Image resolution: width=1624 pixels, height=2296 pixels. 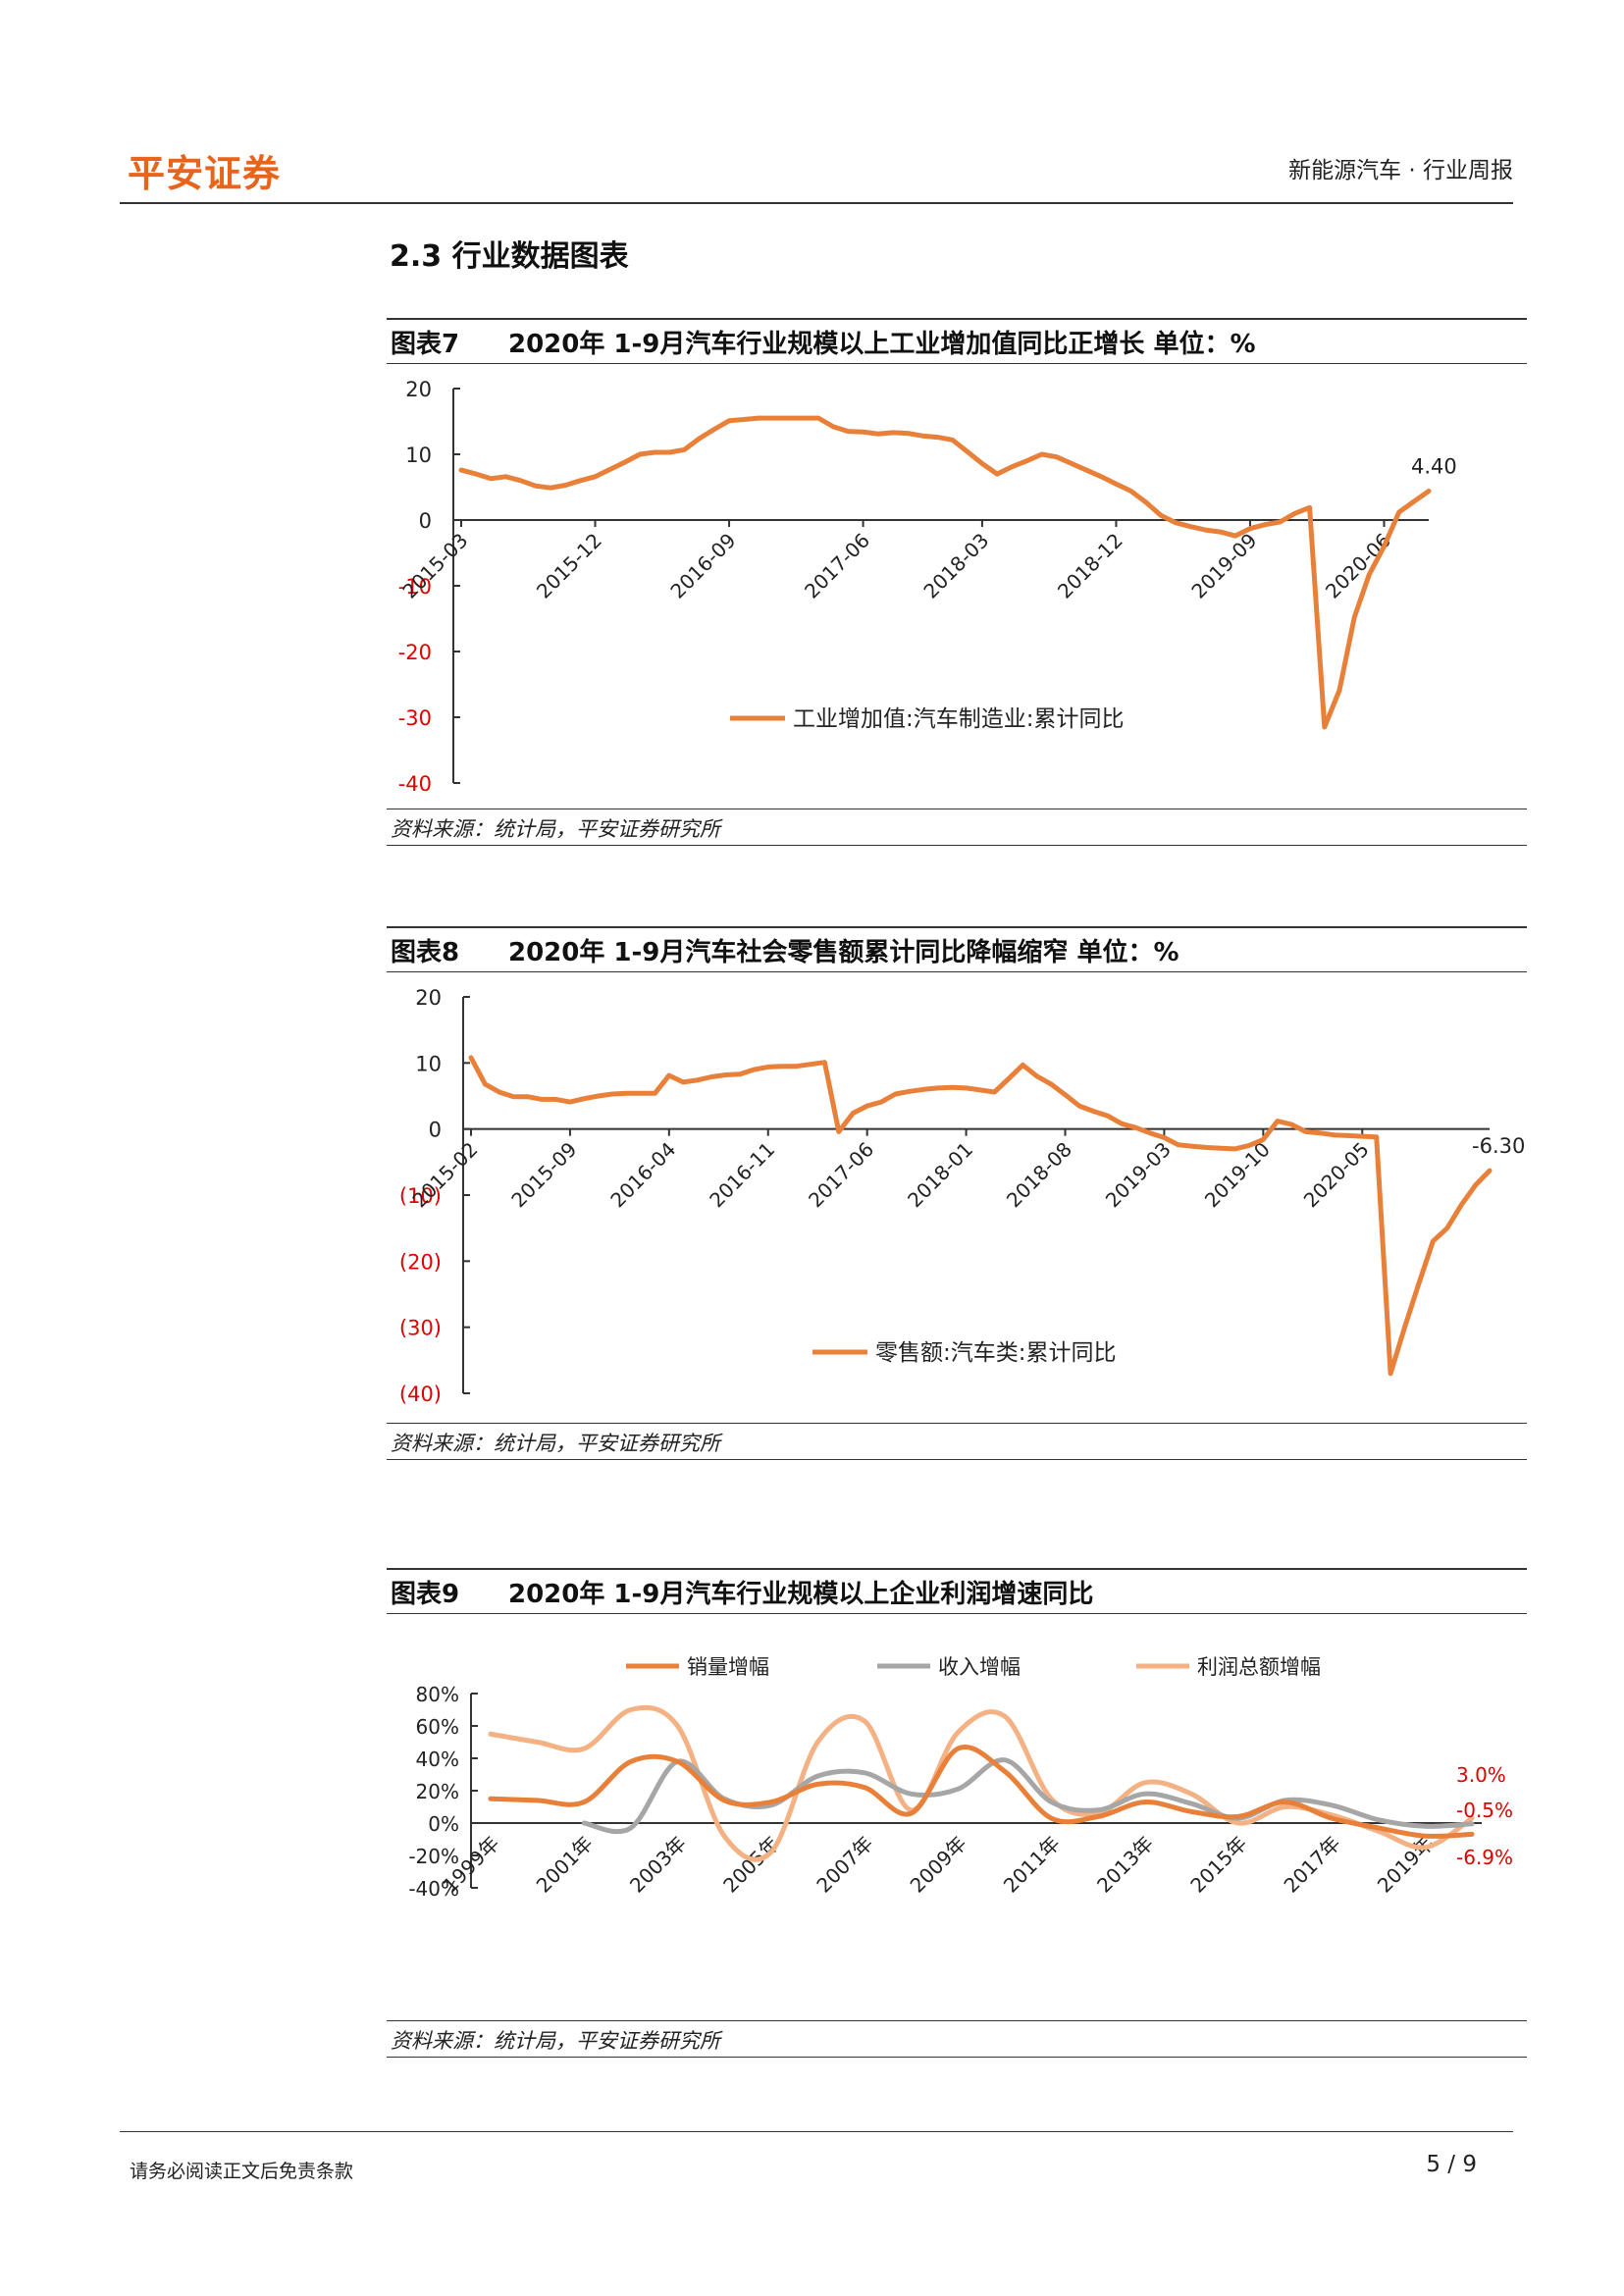 What do you see at coordinates (1434, 467) in the screenshot?
I see `data-label-last: 4.40` at bounding box center [1434, 467].